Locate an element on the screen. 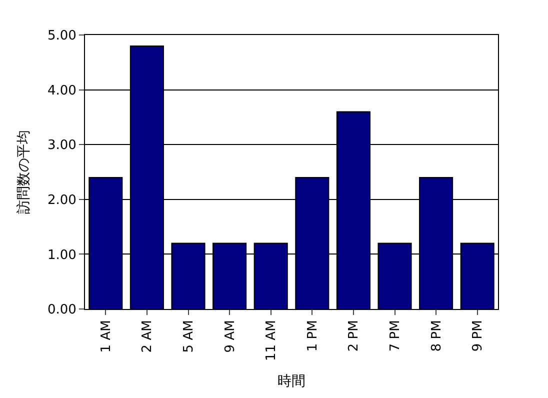 The width and height of the screenshot is (548, 398). x-tick-label: 9 AM is located at coordinates (230, 336).